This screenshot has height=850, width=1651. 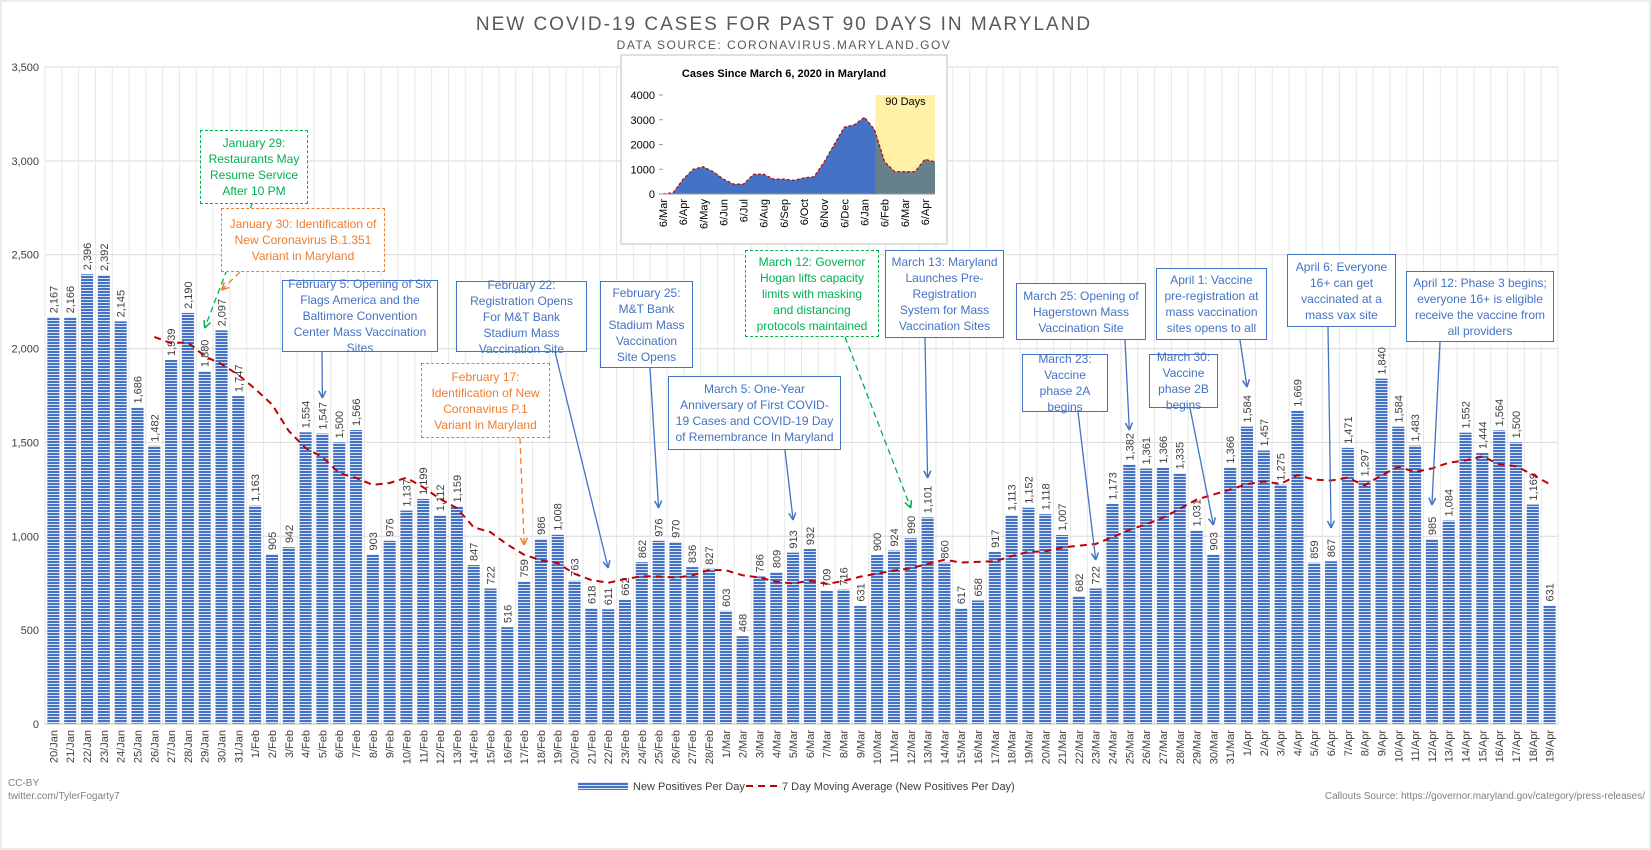 I want to click on value-label: 611, so click(x=609, y=597).